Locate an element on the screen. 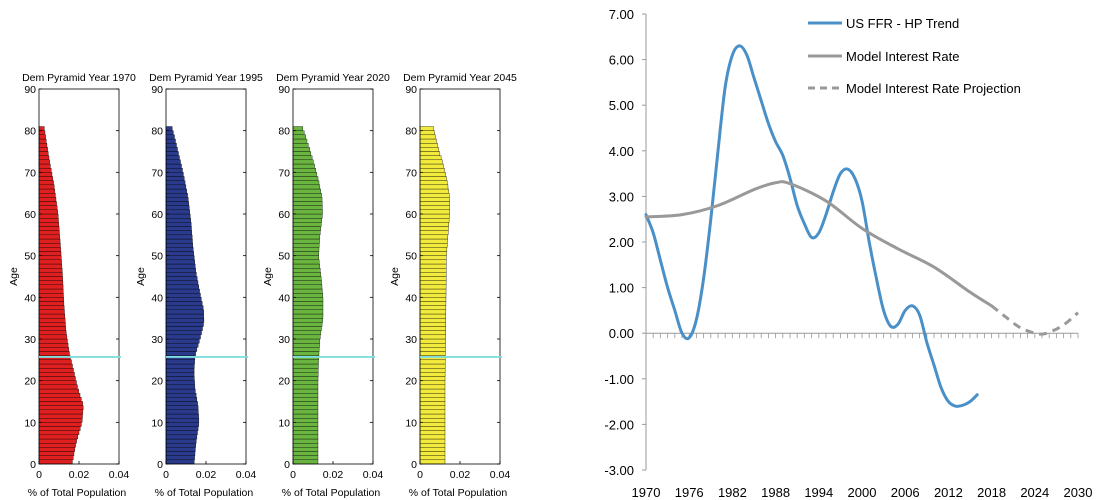 This screenshot has height=500, width=1096. pyramid-y-tick-label: 40 is located at coordinates (30, 298).